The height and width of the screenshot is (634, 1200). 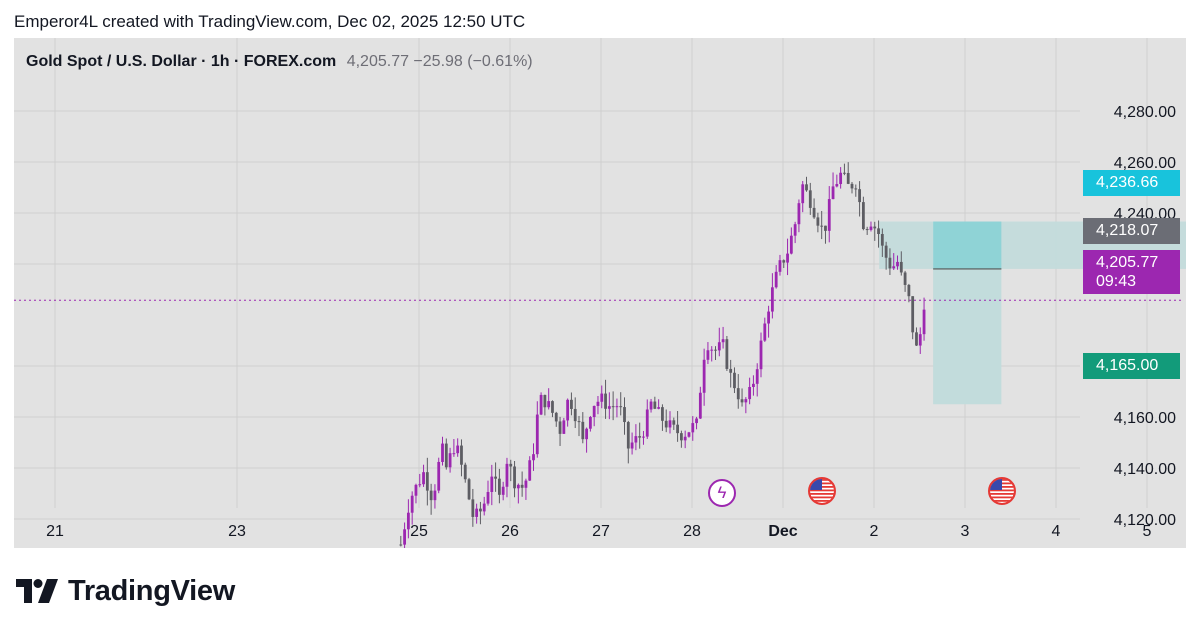 What do you see at coordinates (1145, 520) in the screenshot?
I see `y-axis-tick-label: 4,120.00` at bounding box center [1145, 520].